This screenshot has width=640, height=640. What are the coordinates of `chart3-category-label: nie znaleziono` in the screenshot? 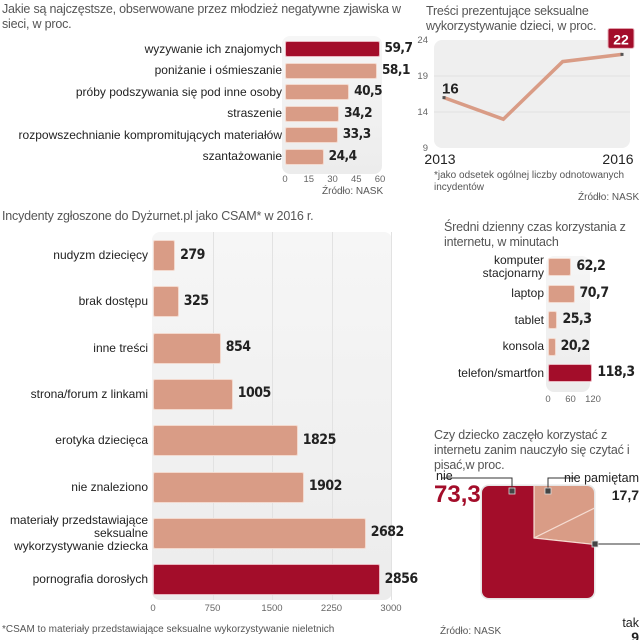 It's located at (109, 486).